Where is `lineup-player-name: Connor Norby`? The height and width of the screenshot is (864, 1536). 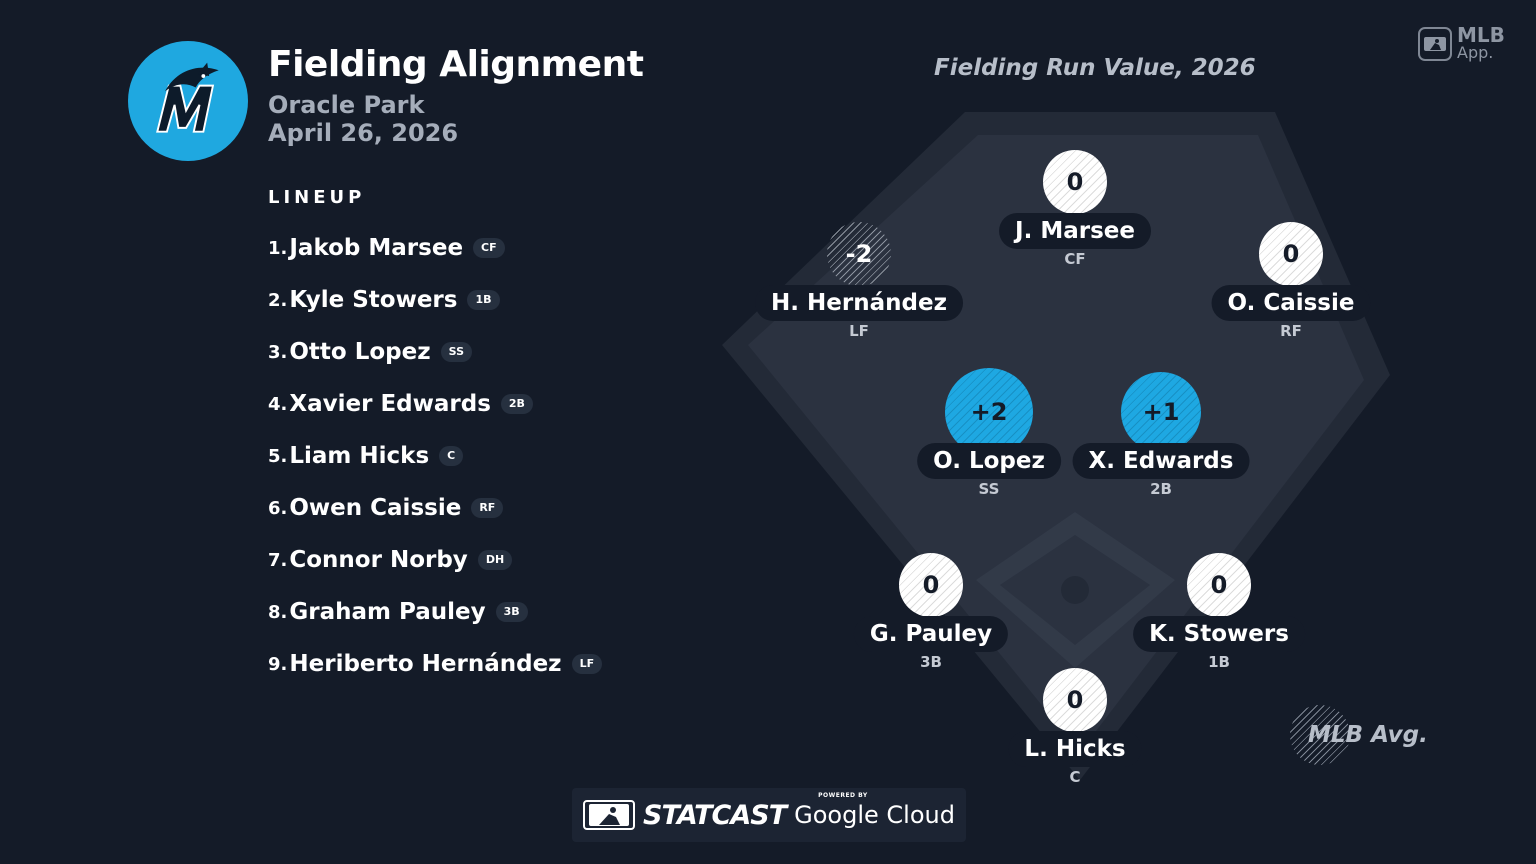
lineup-player-name: Connor Norby is located at coordinates (378, 560).